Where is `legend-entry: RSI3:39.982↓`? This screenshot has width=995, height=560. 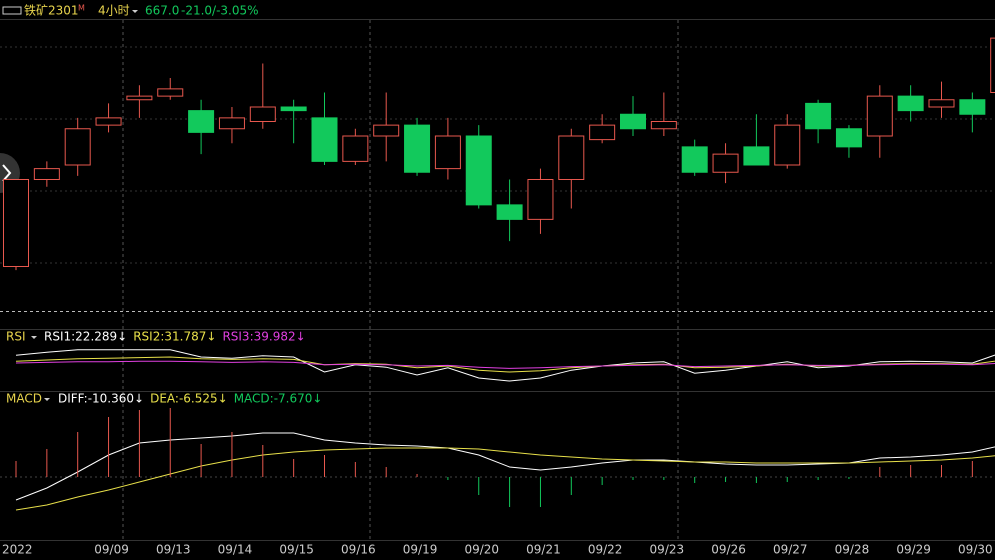
legend-entry: RSI3:39.982↓ is located at coordinates (263, 337).